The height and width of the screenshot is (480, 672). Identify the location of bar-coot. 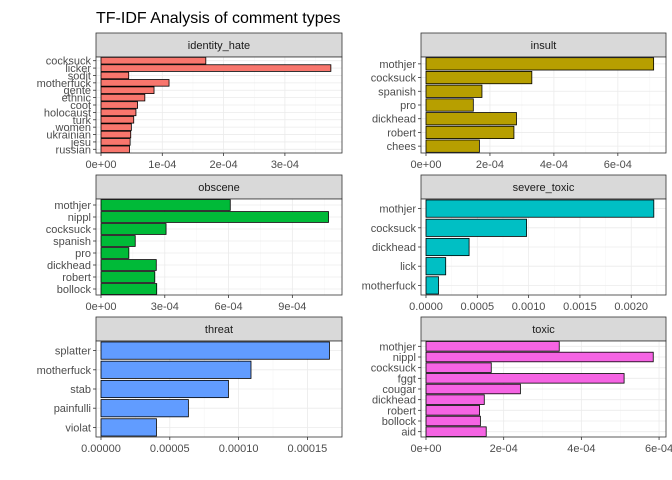
(119, 105).